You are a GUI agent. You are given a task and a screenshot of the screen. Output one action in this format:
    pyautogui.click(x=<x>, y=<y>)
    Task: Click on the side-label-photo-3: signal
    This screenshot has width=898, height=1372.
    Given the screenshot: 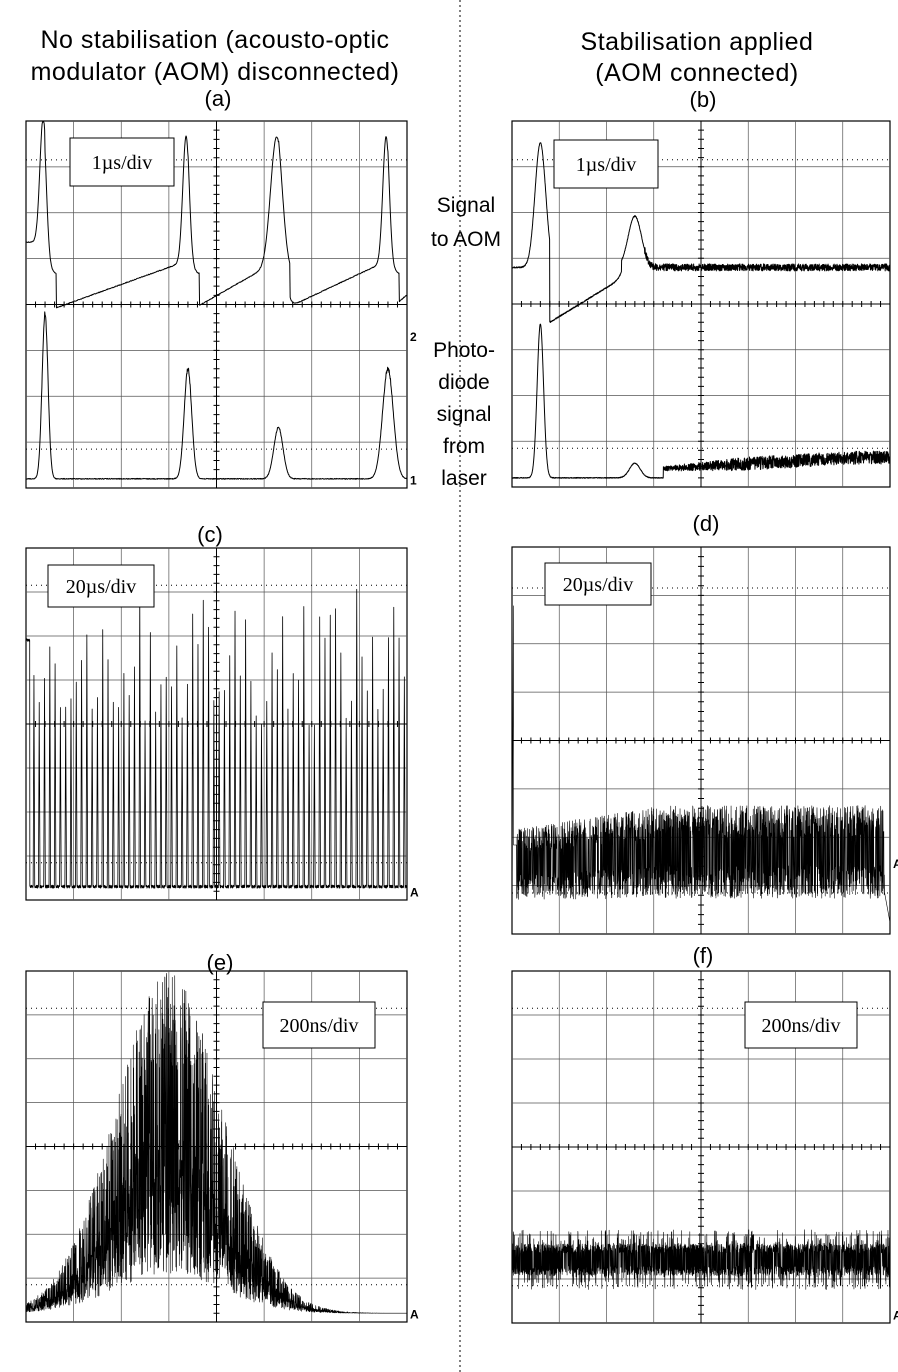 What is the action you would take?
    pyautogui.click(x=464, y=414)
    